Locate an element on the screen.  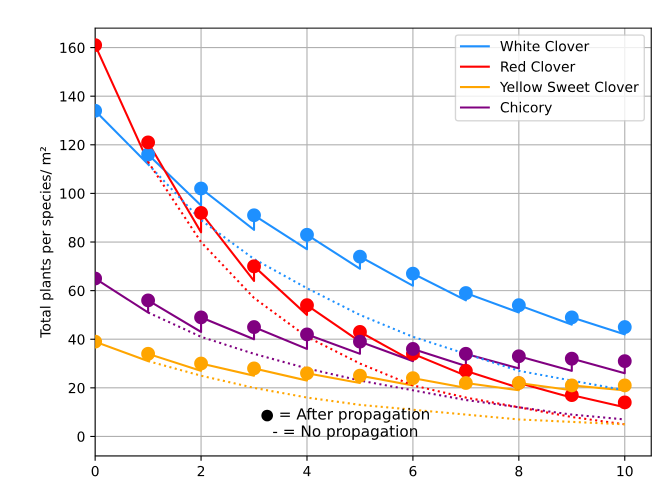
x-tick-label: 0 is located at coordinates (95, 471).